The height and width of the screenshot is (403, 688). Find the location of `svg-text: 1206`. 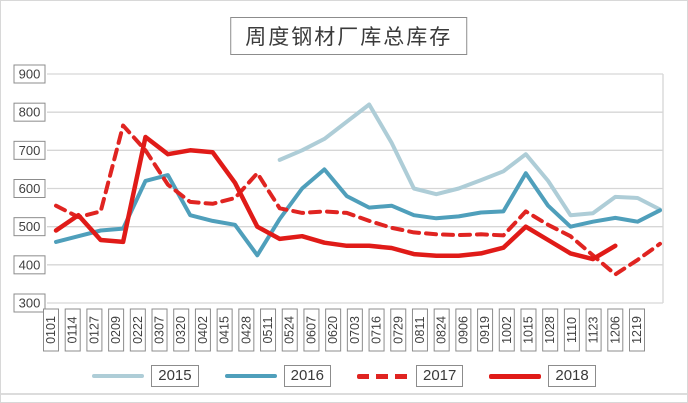

svg-text: 1206 is located at coordinates (615, 330).